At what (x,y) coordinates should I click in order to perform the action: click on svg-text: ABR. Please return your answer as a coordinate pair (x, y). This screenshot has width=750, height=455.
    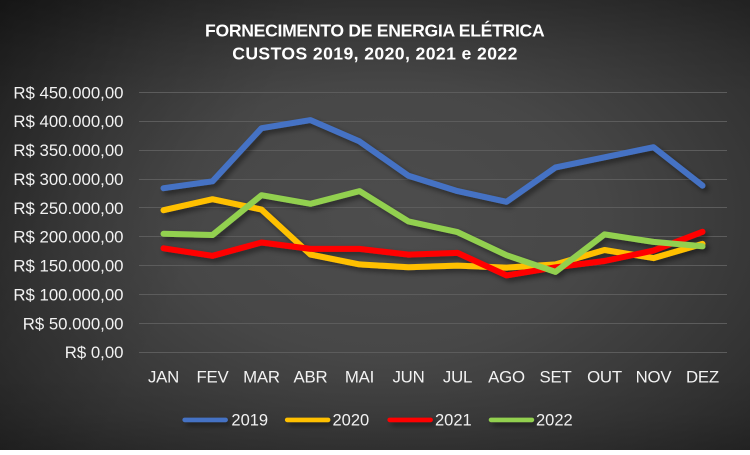
    Looking at the image, I should click on (311, 377).